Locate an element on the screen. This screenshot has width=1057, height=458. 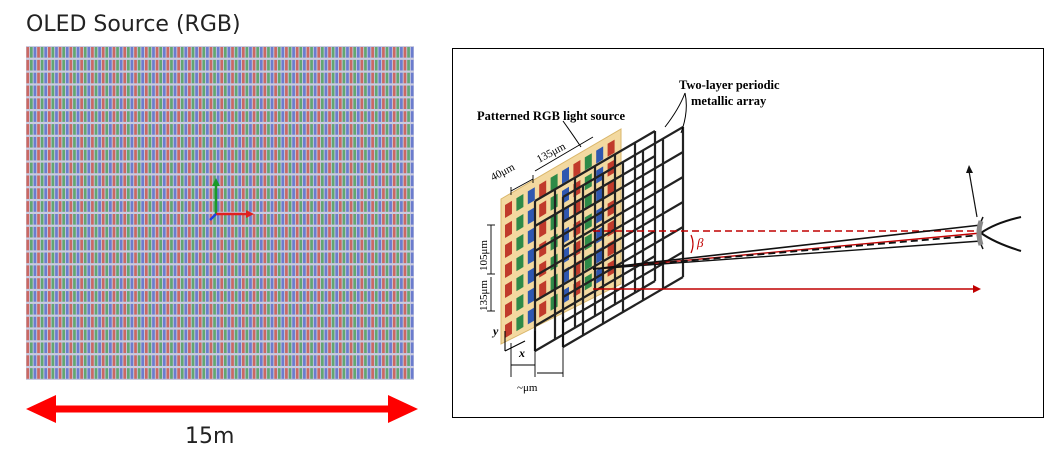
array-label-line1: Two-layer periodic is located at coordinates (729, 85).